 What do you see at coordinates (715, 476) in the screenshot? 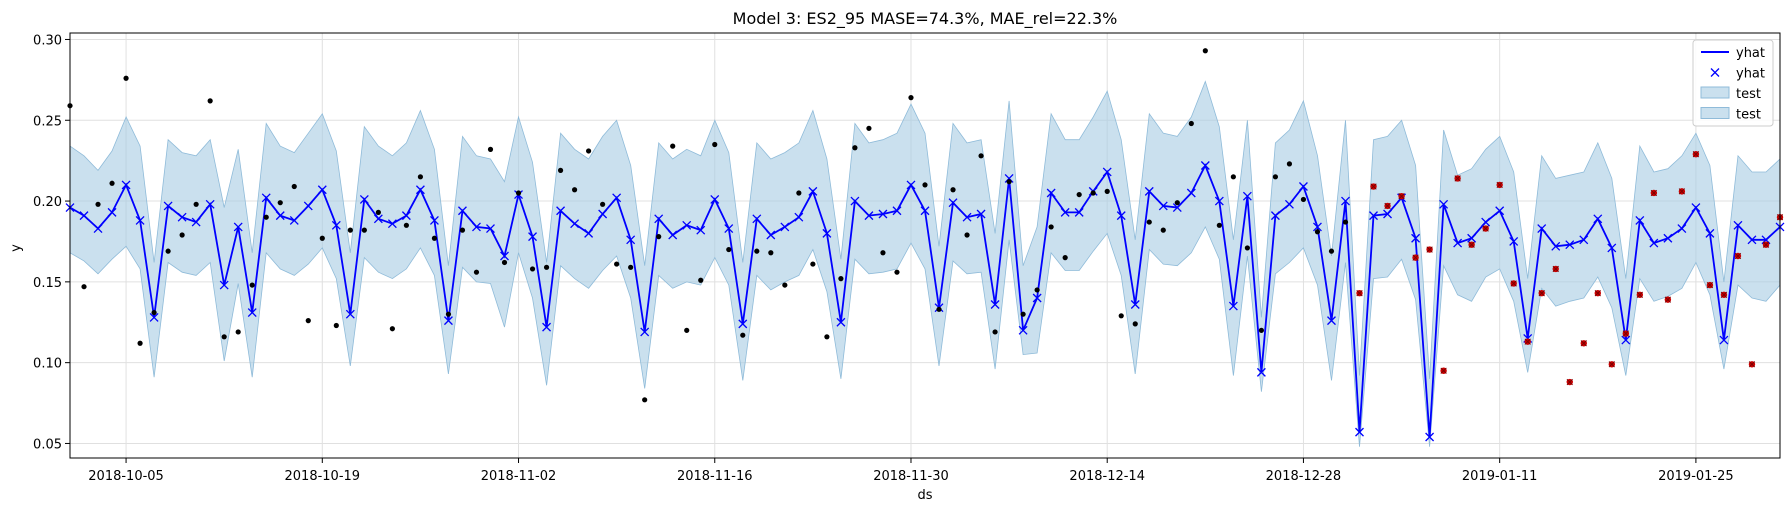
I see `x-tick-label: 2018-11-16` at bounding box center [715, 476].